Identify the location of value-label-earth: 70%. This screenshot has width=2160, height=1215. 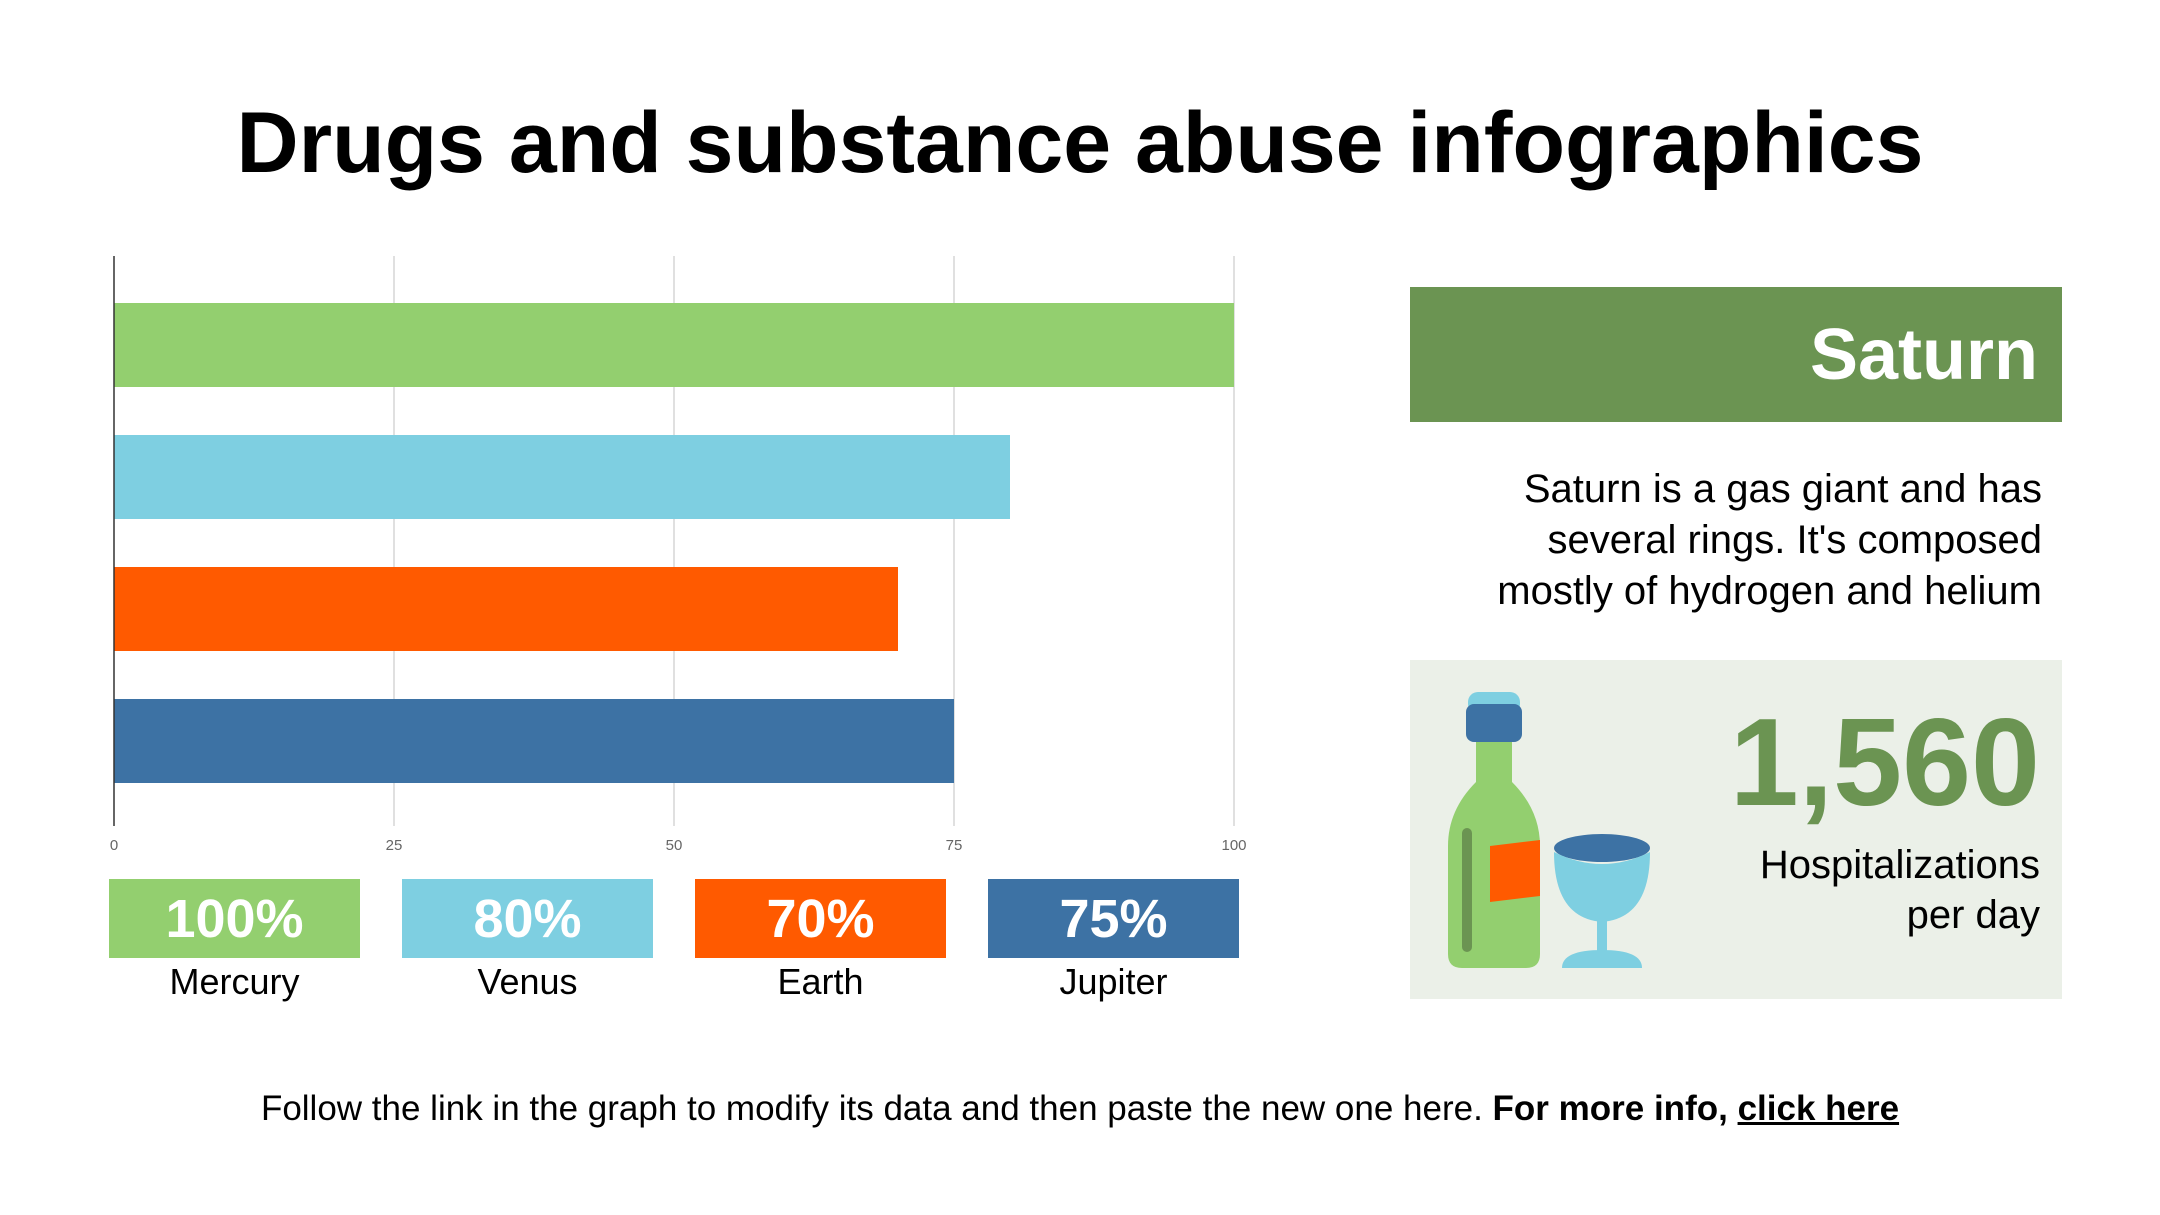
(820, 918).